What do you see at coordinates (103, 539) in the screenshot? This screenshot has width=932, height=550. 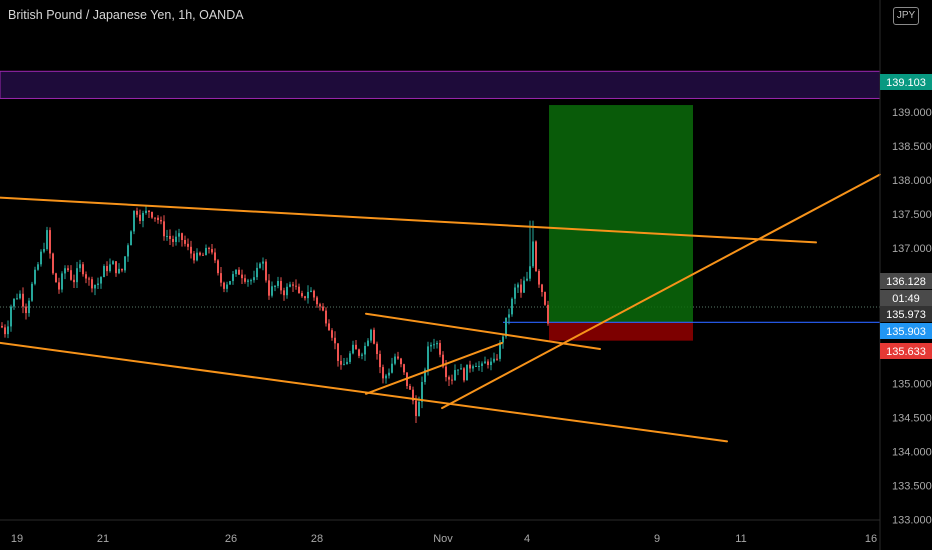 I see `time-tick-label: 21` at bounding box center [103, 539].